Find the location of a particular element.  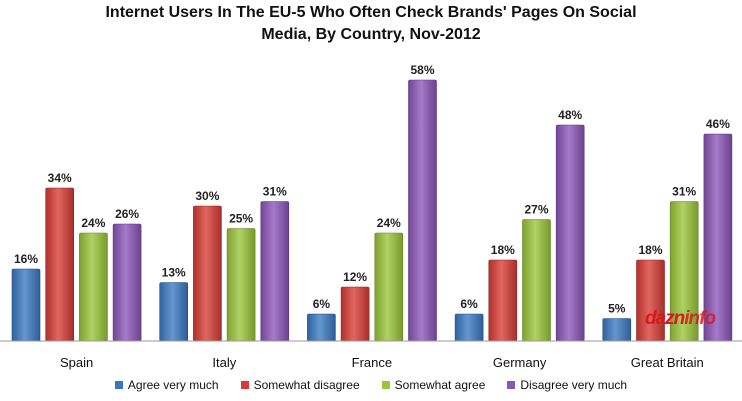

x-tick-label-italy: Italy is located at coordinates (224, 362).